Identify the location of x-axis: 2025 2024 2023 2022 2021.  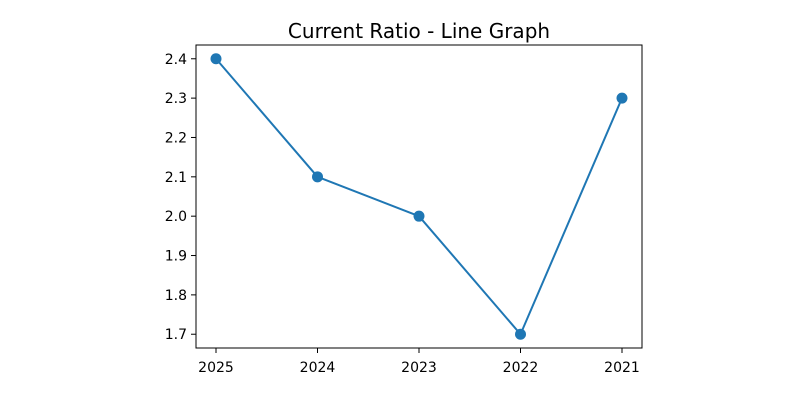
(419, 362).